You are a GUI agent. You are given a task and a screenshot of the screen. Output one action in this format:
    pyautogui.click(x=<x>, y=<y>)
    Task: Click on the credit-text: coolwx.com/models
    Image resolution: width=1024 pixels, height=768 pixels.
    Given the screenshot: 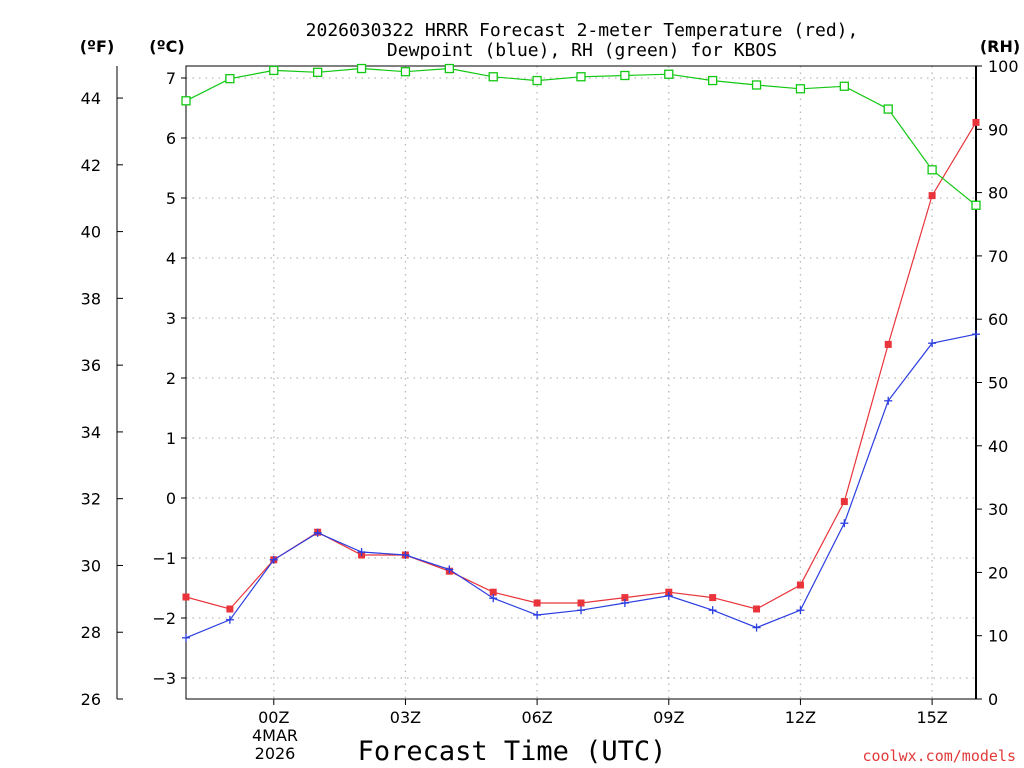 What is the action you would take?
    pyautogui.click(x=939, y=756)
    